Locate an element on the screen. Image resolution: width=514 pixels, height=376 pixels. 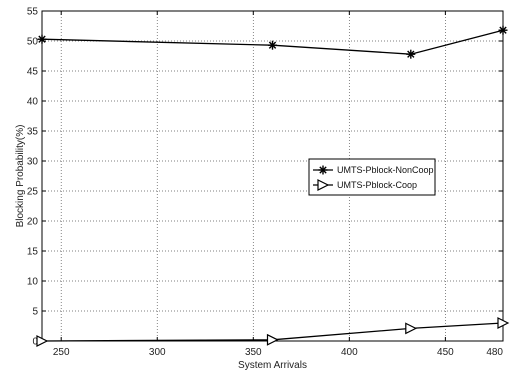
y-tick-label: 15 is located at coordinates (33, 252).